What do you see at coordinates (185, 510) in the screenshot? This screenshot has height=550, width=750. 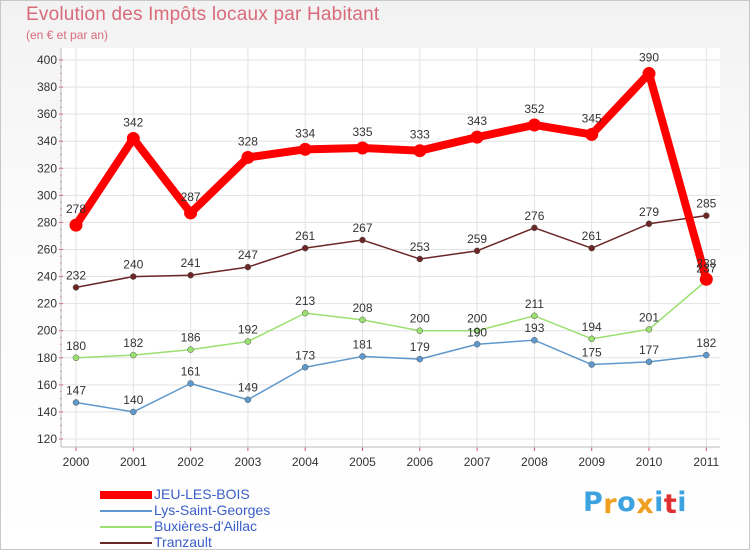 I see `legend-item: Lys-Saint-Georges` at bounding box center [185, 510].